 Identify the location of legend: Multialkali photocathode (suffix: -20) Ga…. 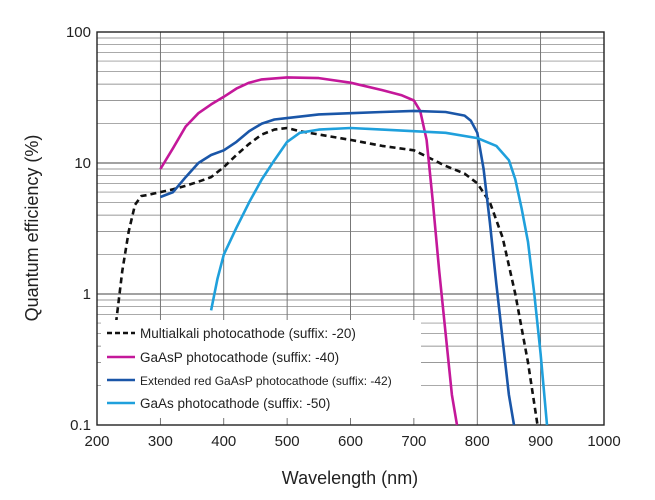
(261, 369).